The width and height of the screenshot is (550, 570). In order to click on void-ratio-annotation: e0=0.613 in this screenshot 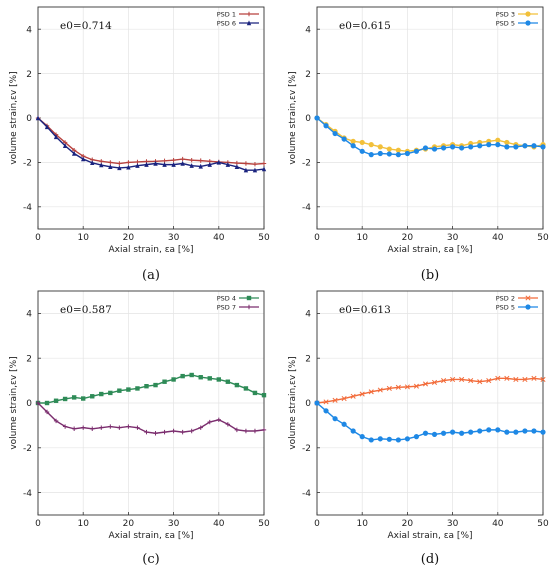, I will do `click(365, 310)`.